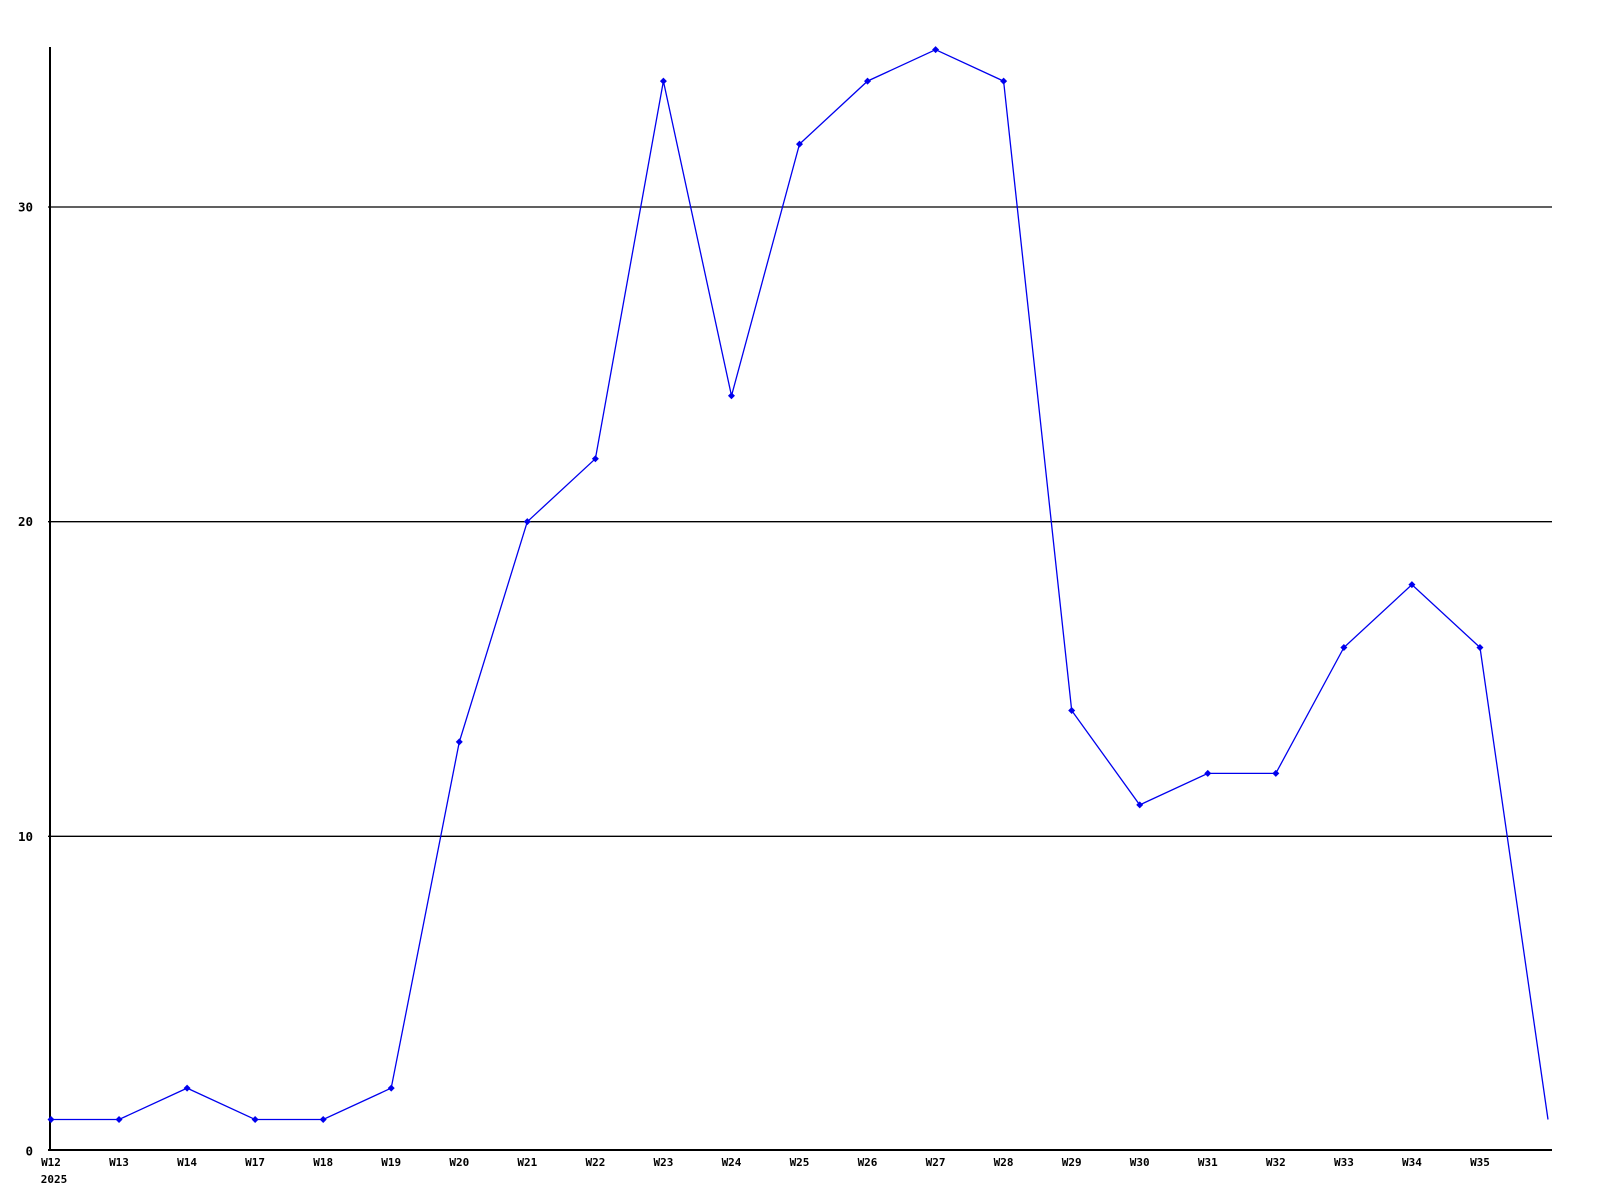 This screenshot has width=1600, height=1200. I want to click on x-tick-label: W32, so click(1276, 1162).